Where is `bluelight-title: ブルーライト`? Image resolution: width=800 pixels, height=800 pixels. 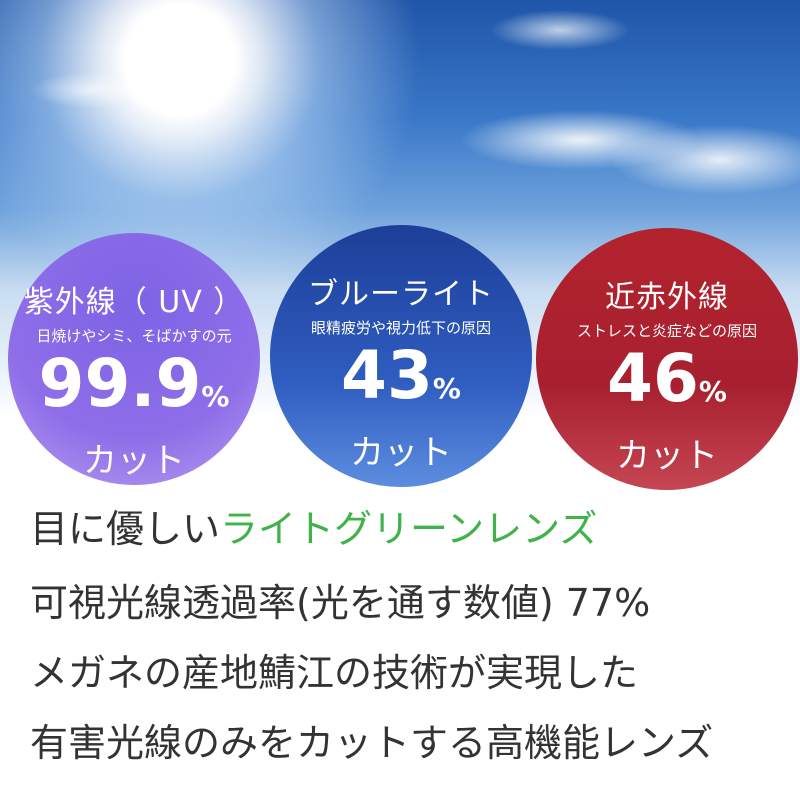 bluelight-title: ブルーライト is located at coordinates (401, 294).